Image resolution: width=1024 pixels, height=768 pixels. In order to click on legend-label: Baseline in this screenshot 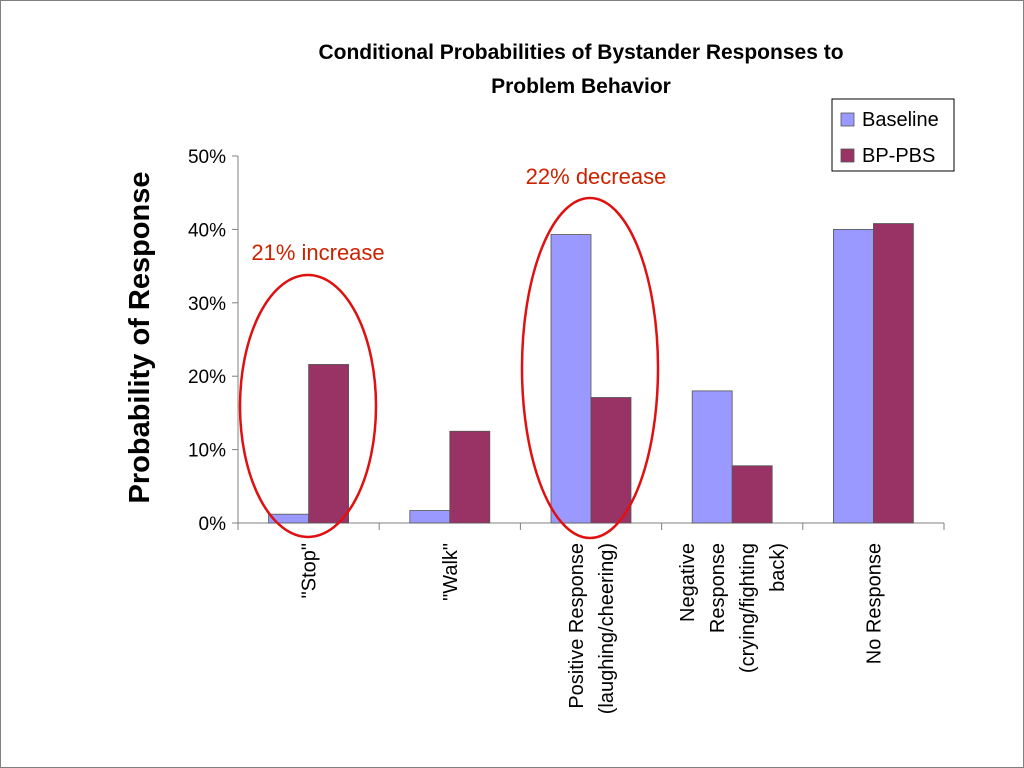, I will do `click(900, 120)`.